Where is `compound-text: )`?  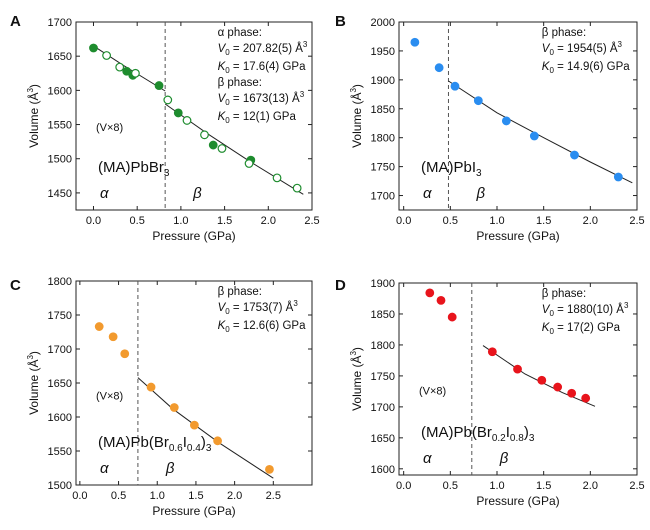
compound-text: ) is located at coordinates (526, 432).